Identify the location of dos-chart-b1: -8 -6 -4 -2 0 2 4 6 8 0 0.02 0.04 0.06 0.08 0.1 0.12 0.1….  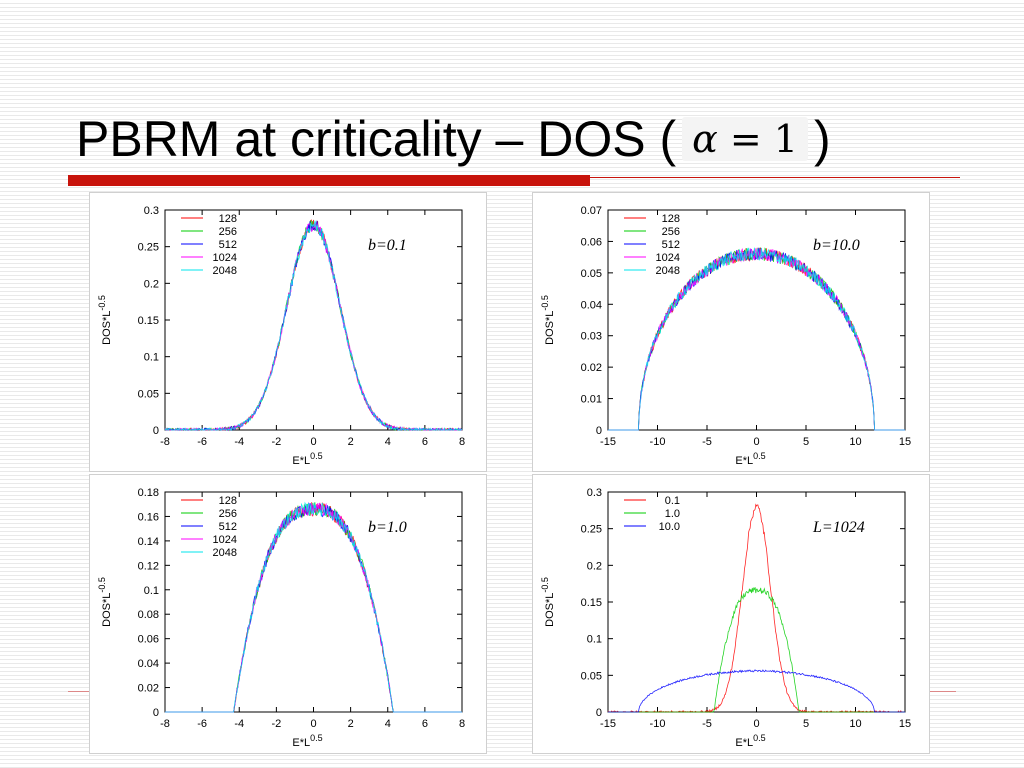
(281, 618).